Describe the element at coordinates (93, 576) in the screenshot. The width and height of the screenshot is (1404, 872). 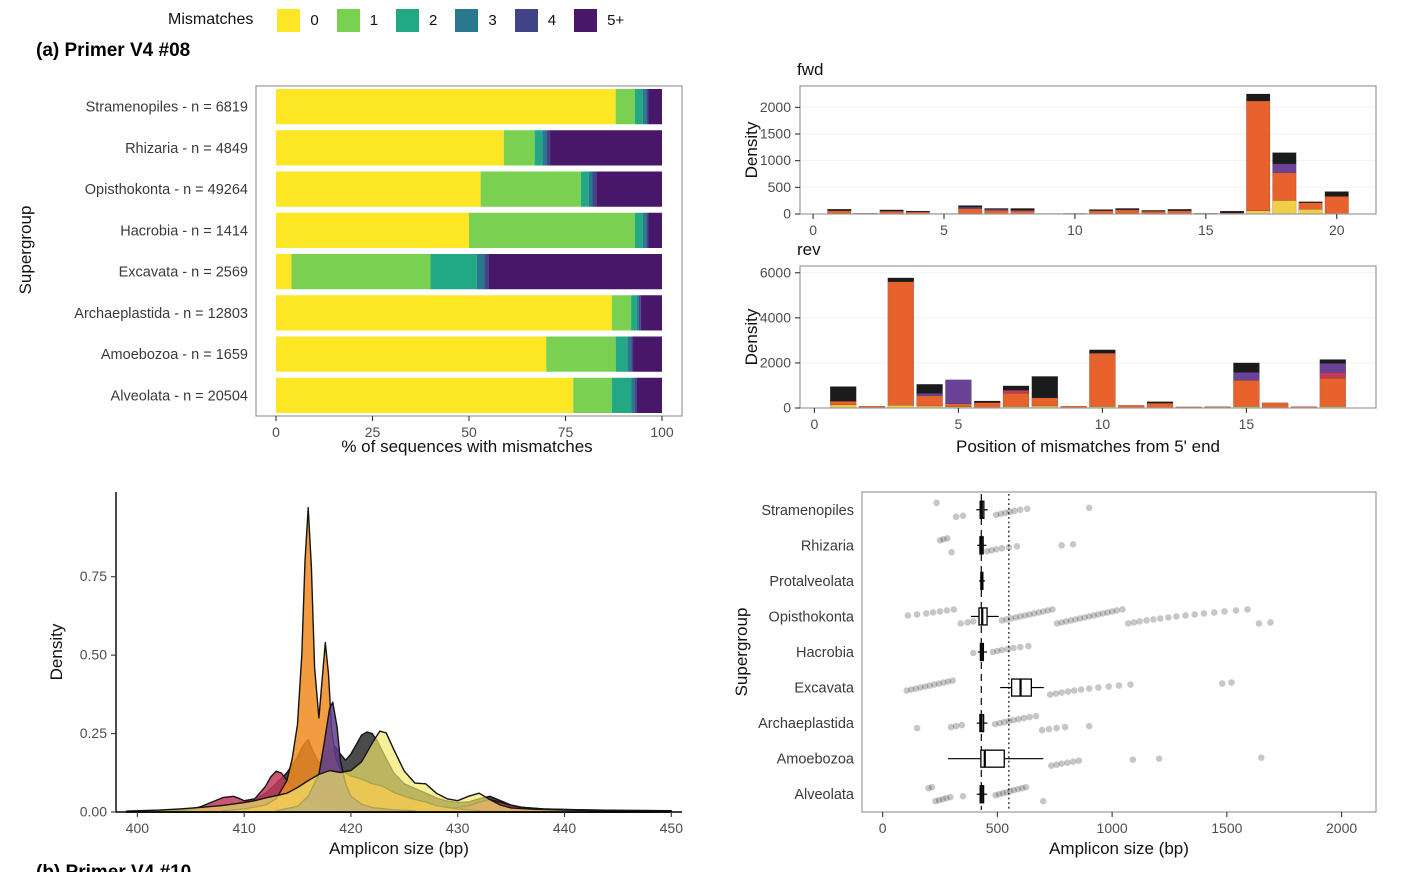
I see `tick-label: 0.75` at that location.